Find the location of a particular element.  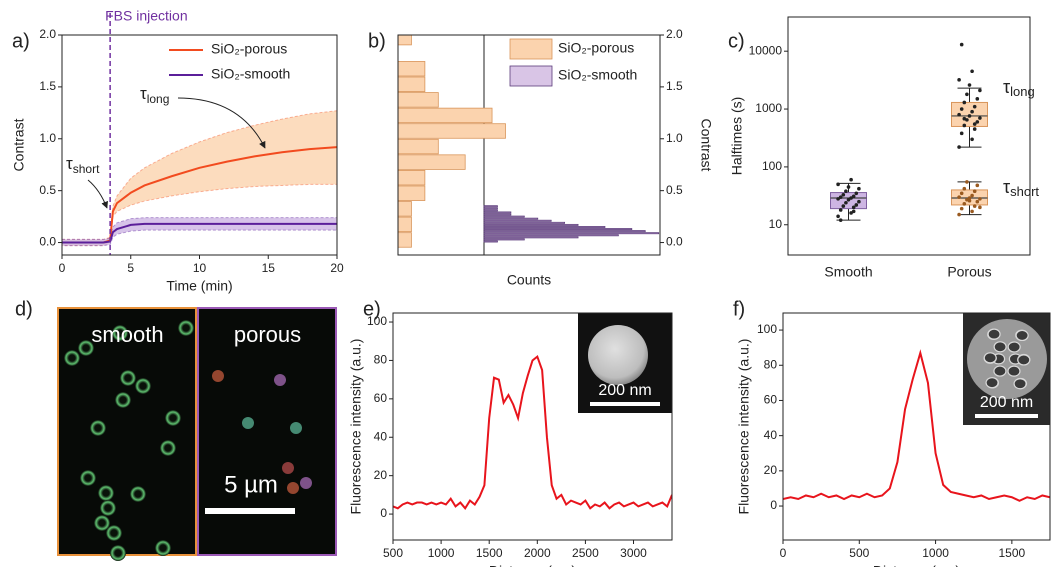

annotation: τlong is located at coordinates (1019, 88).